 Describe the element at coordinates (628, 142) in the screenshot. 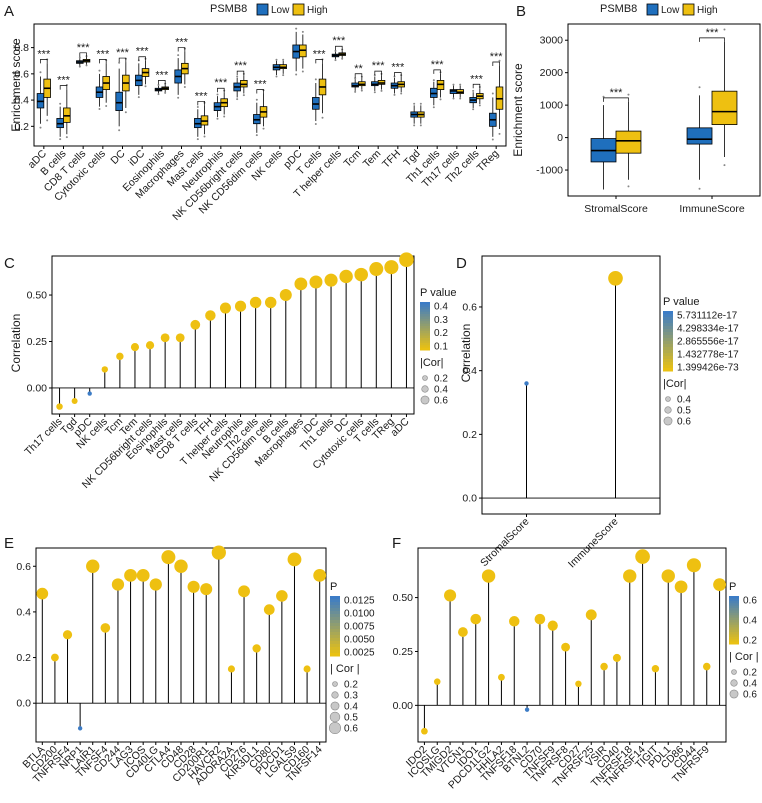

I see `box-high` at that location.